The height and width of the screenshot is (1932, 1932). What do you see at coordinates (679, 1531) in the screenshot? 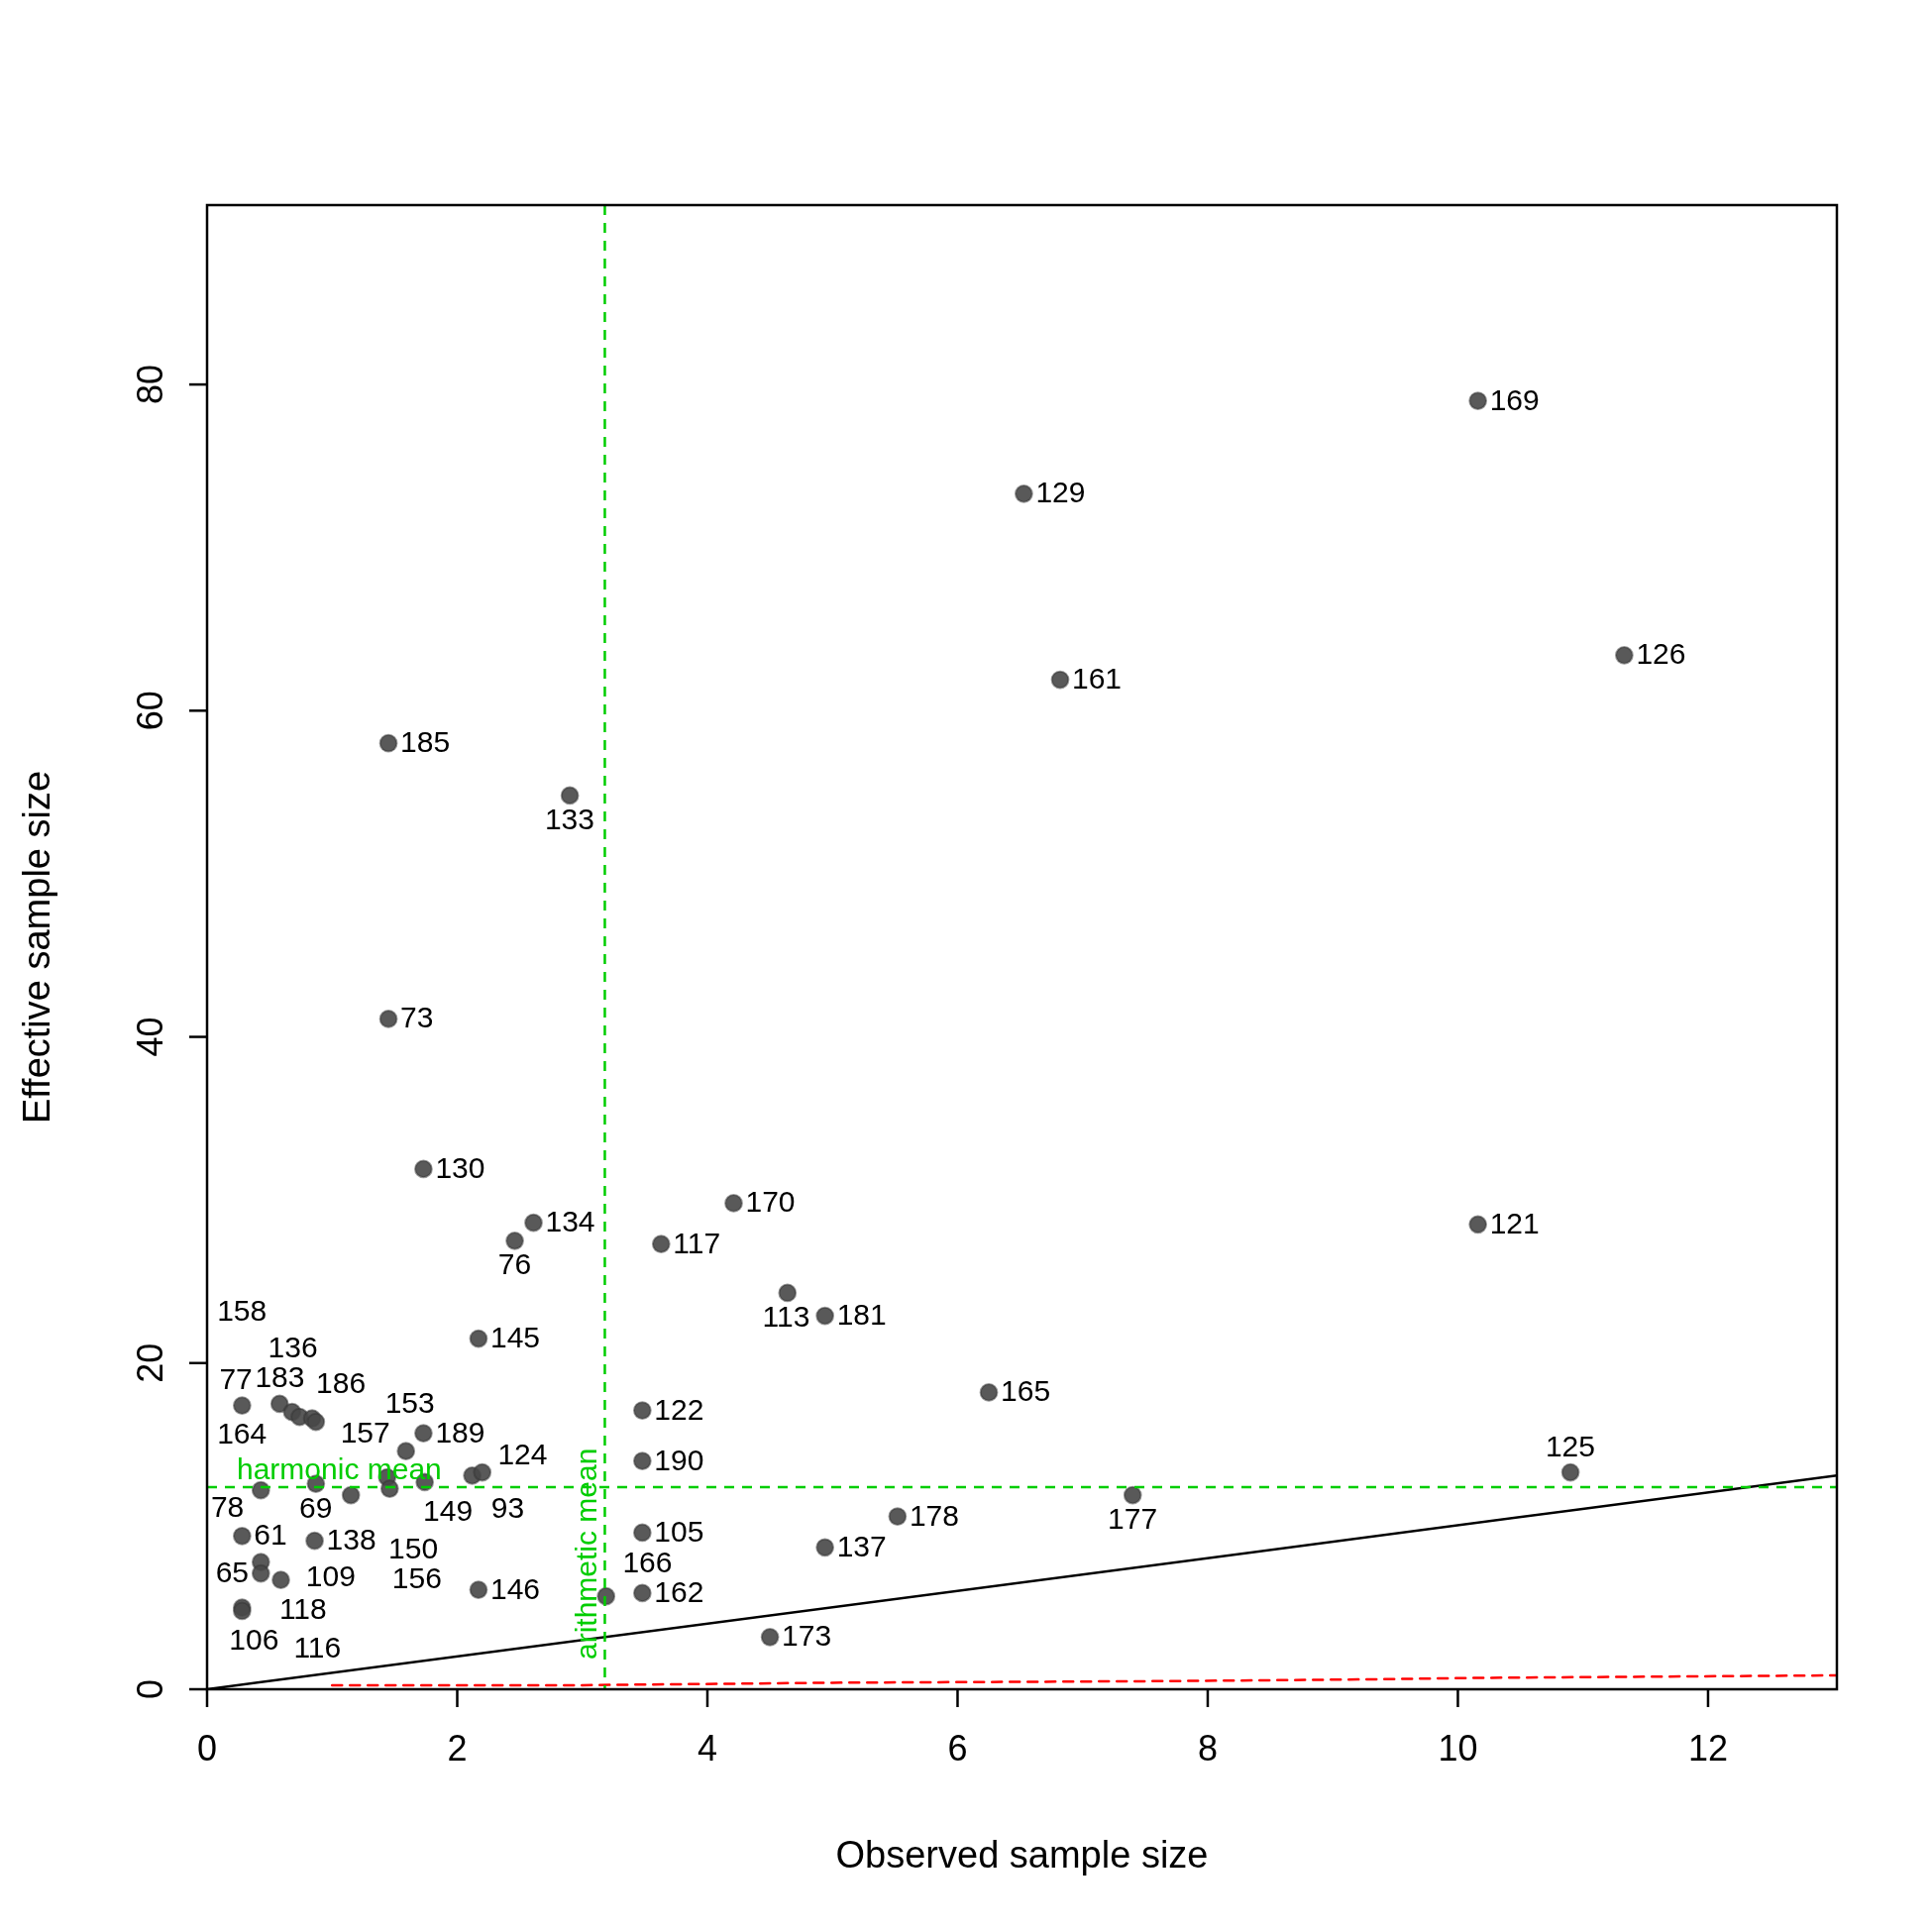
I see `annotation: 105` at bounding box center [679, 1531].